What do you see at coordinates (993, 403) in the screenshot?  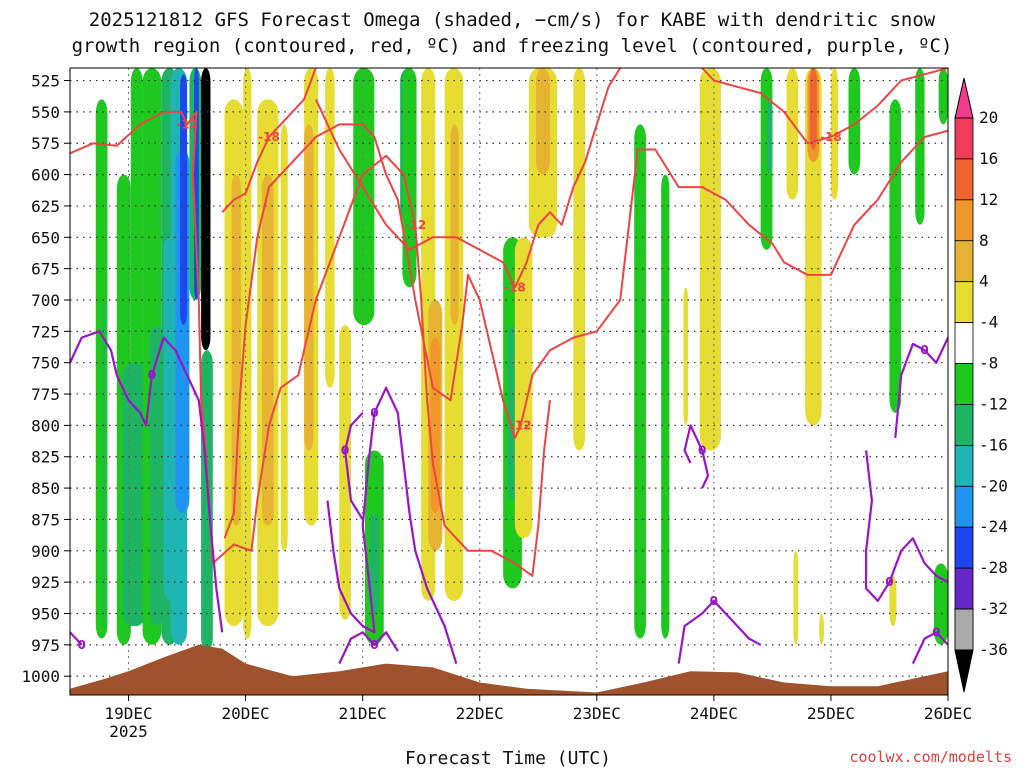 I see `colorbar-label: -12` at bounding box center [993, 403].